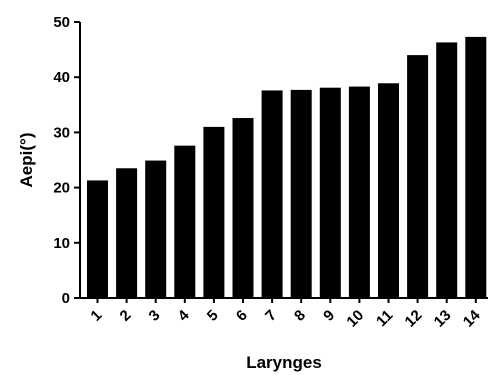 This screenshot has height=375, width=490. Describe the element at coordinates (414, 319) in the screenshot. I see `x-tick-label: 12` at that location.